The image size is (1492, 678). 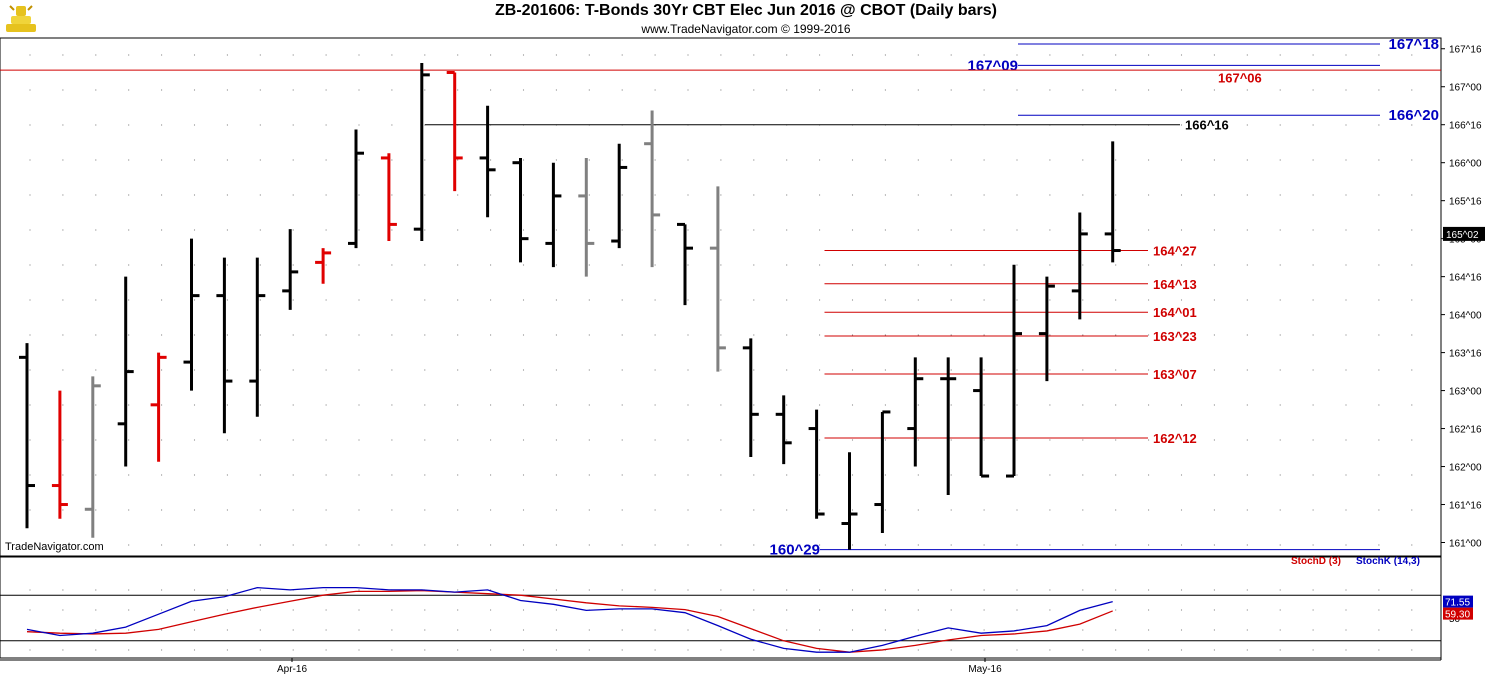 What do you see at coordinates (1465, 506) in the screenshot?
I see `y-tick-label: 161^16` at bounding box center [1465, 506].